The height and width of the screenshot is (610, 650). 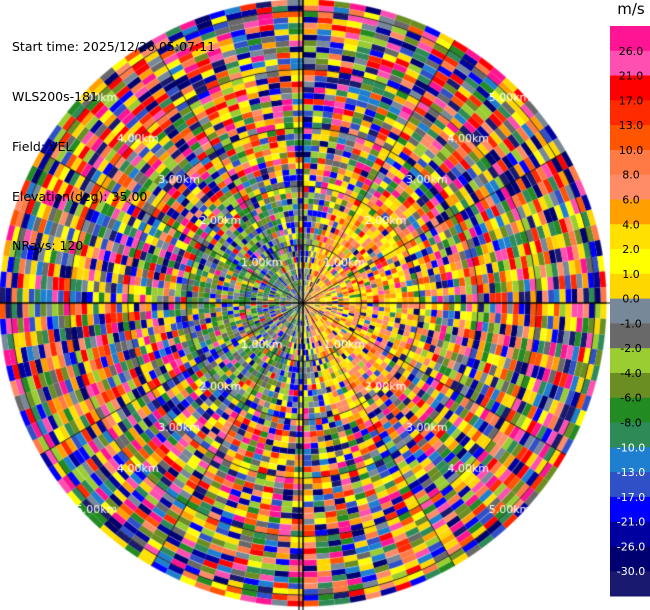 What do you see at coordinates (631, 447) in the screenshot?
I see `colorbar-tick-label: -10.0` at bounding box center [631, 447].